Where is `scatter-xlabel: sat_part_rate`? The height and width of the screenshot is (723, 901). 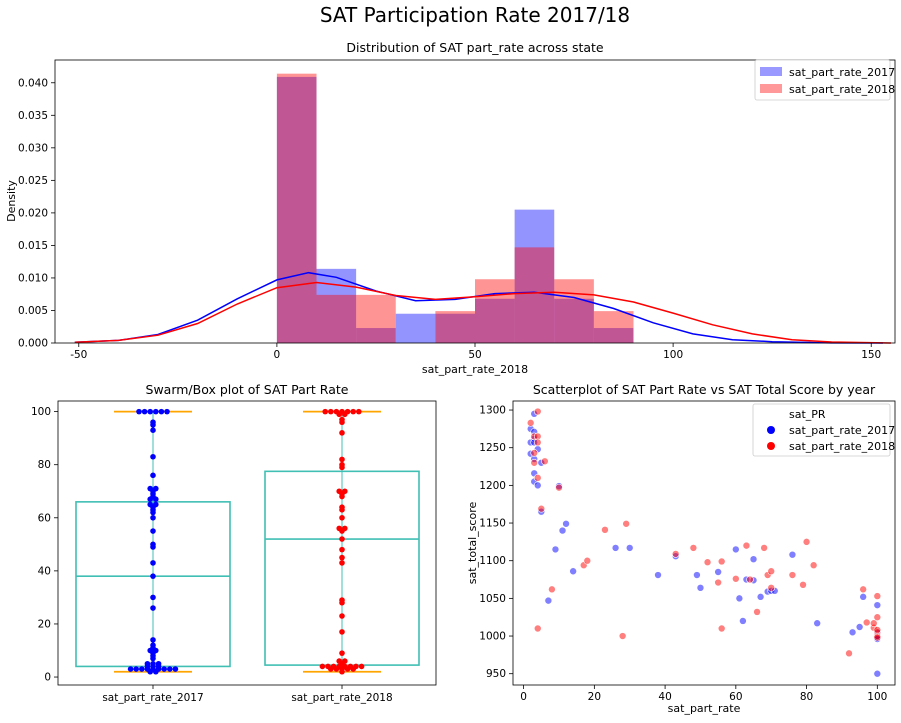 scatter-xlabel: sat_part_rate is located at coordinates (704, 708).